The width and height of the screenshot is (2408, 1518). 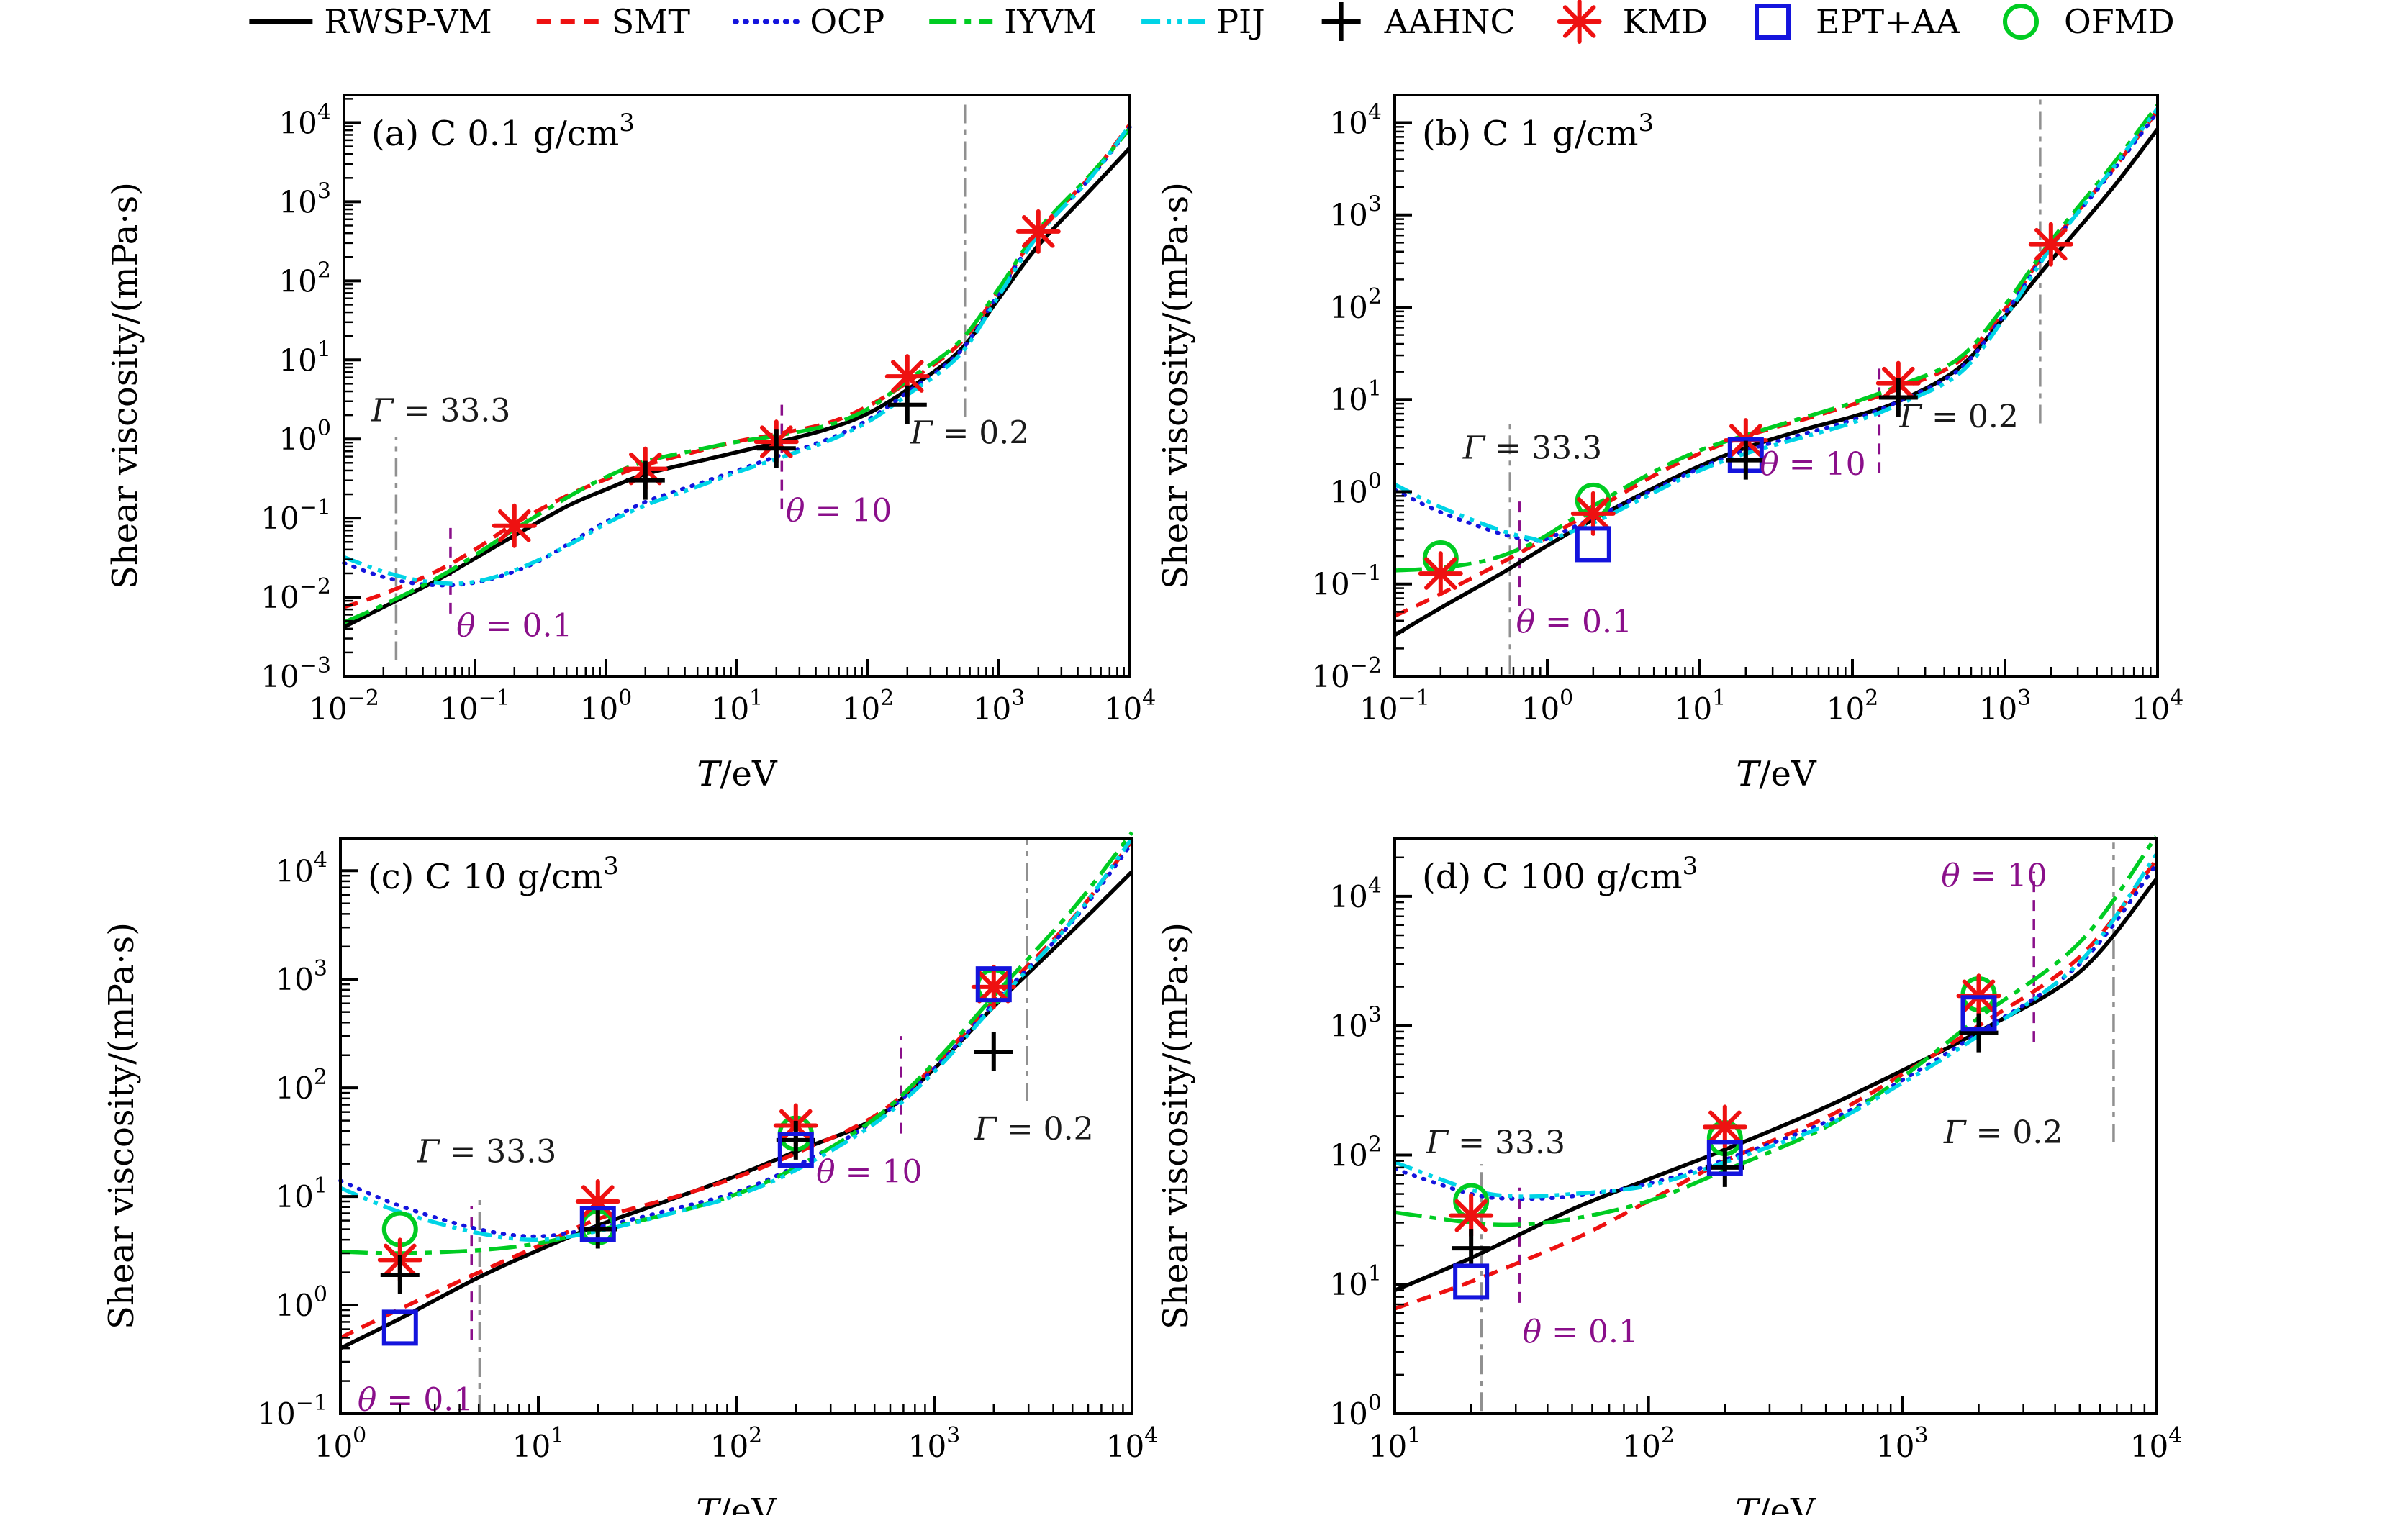 I want to click on marker-set-EPT+AA, so click(x=1725, y=1147).